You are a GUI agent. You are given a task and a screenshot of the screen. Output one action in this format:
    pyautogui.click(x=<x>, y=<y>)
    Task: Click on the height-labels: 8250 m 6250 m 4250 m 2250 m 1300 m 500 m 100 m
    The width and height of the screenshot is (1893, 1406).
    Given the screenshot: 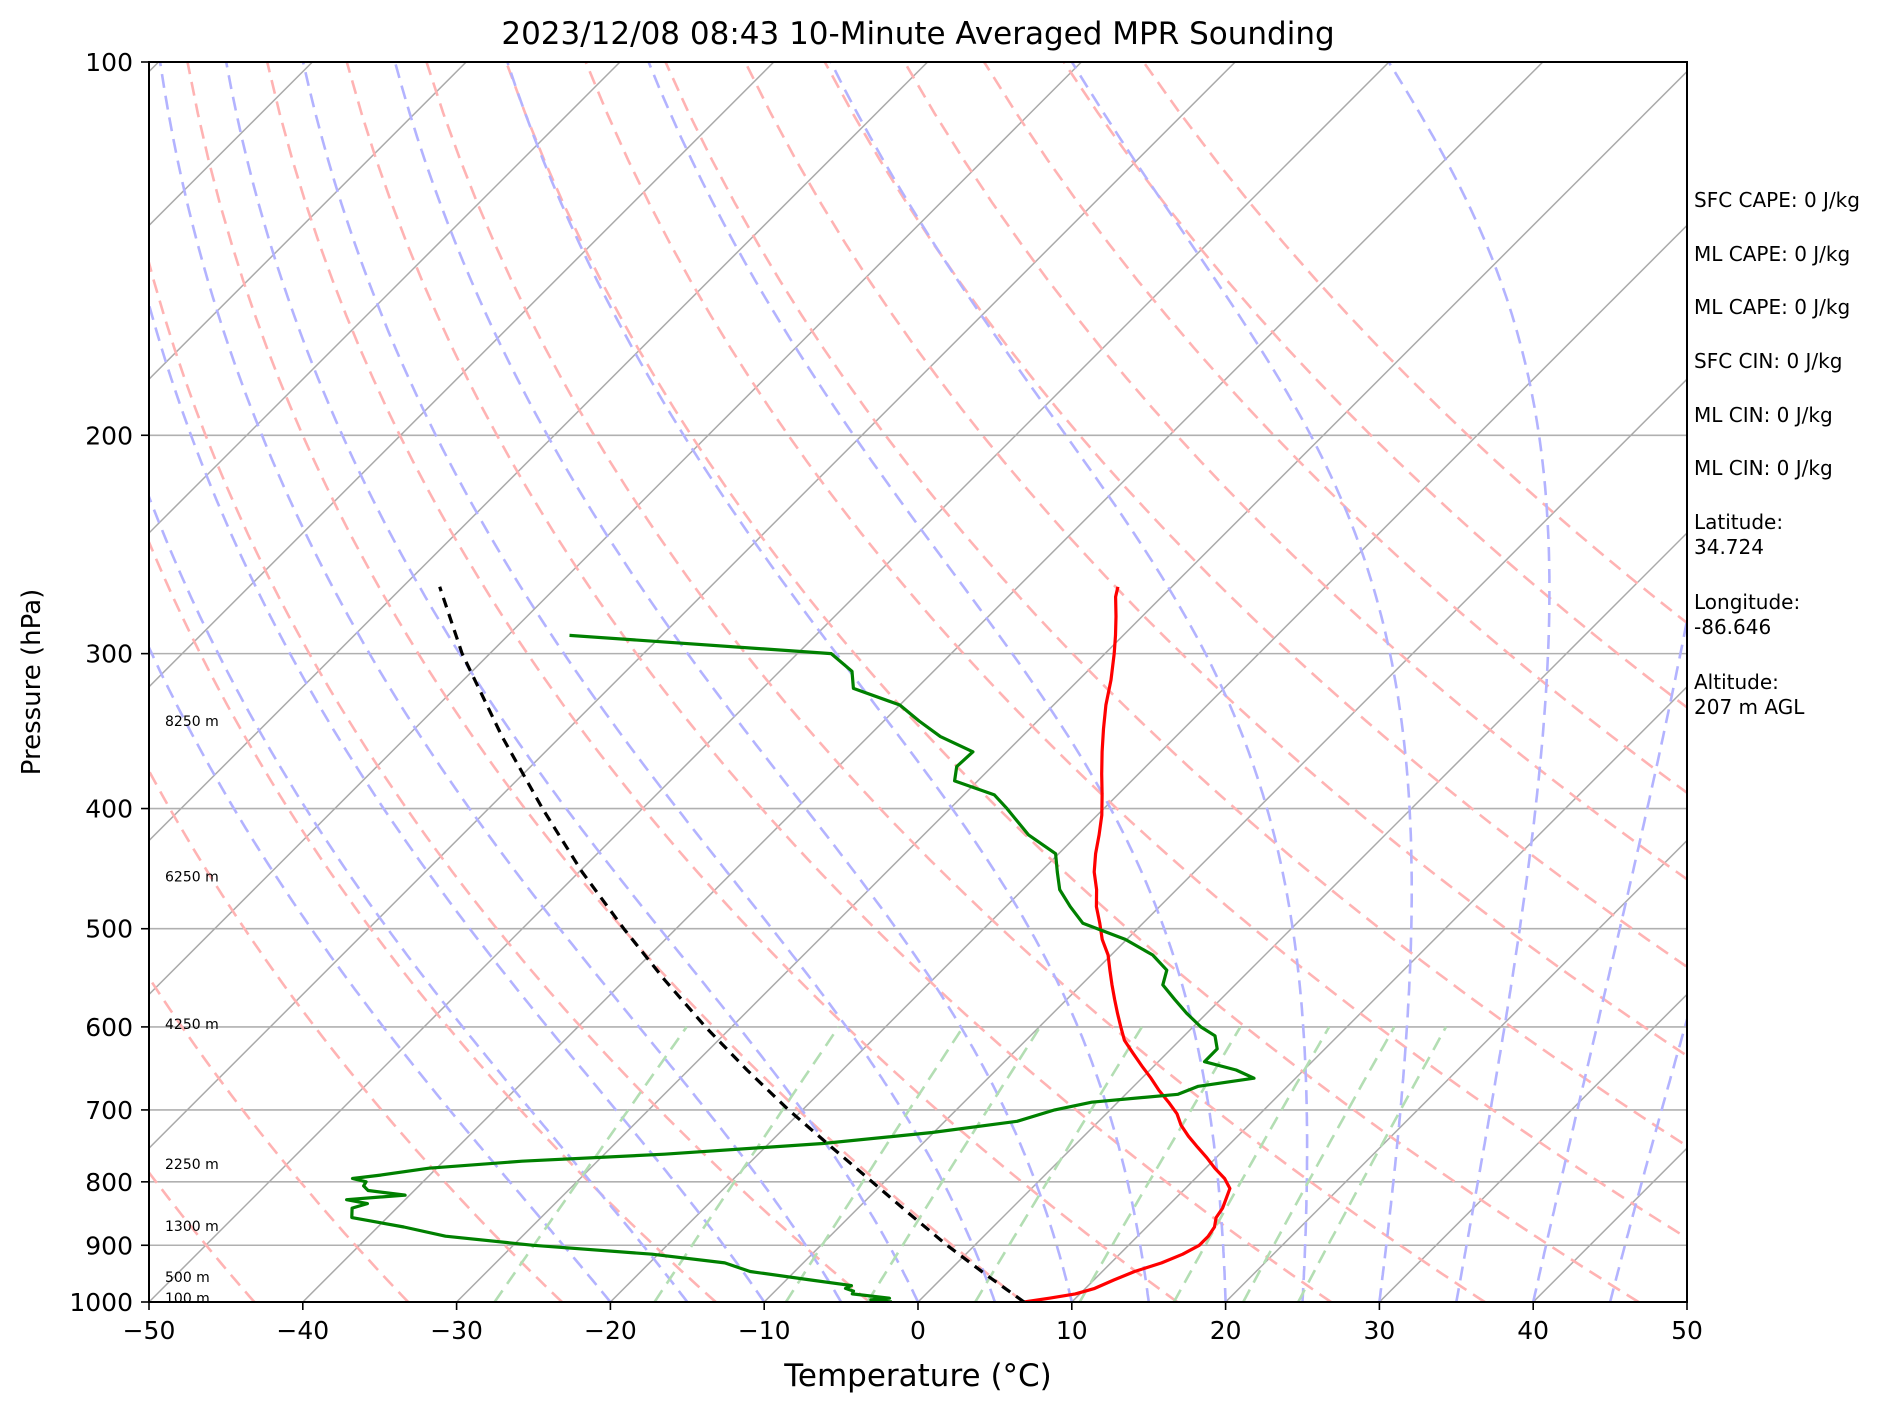 What is the action you would take?
    pyautogui.click(x=192, y=1010)
    